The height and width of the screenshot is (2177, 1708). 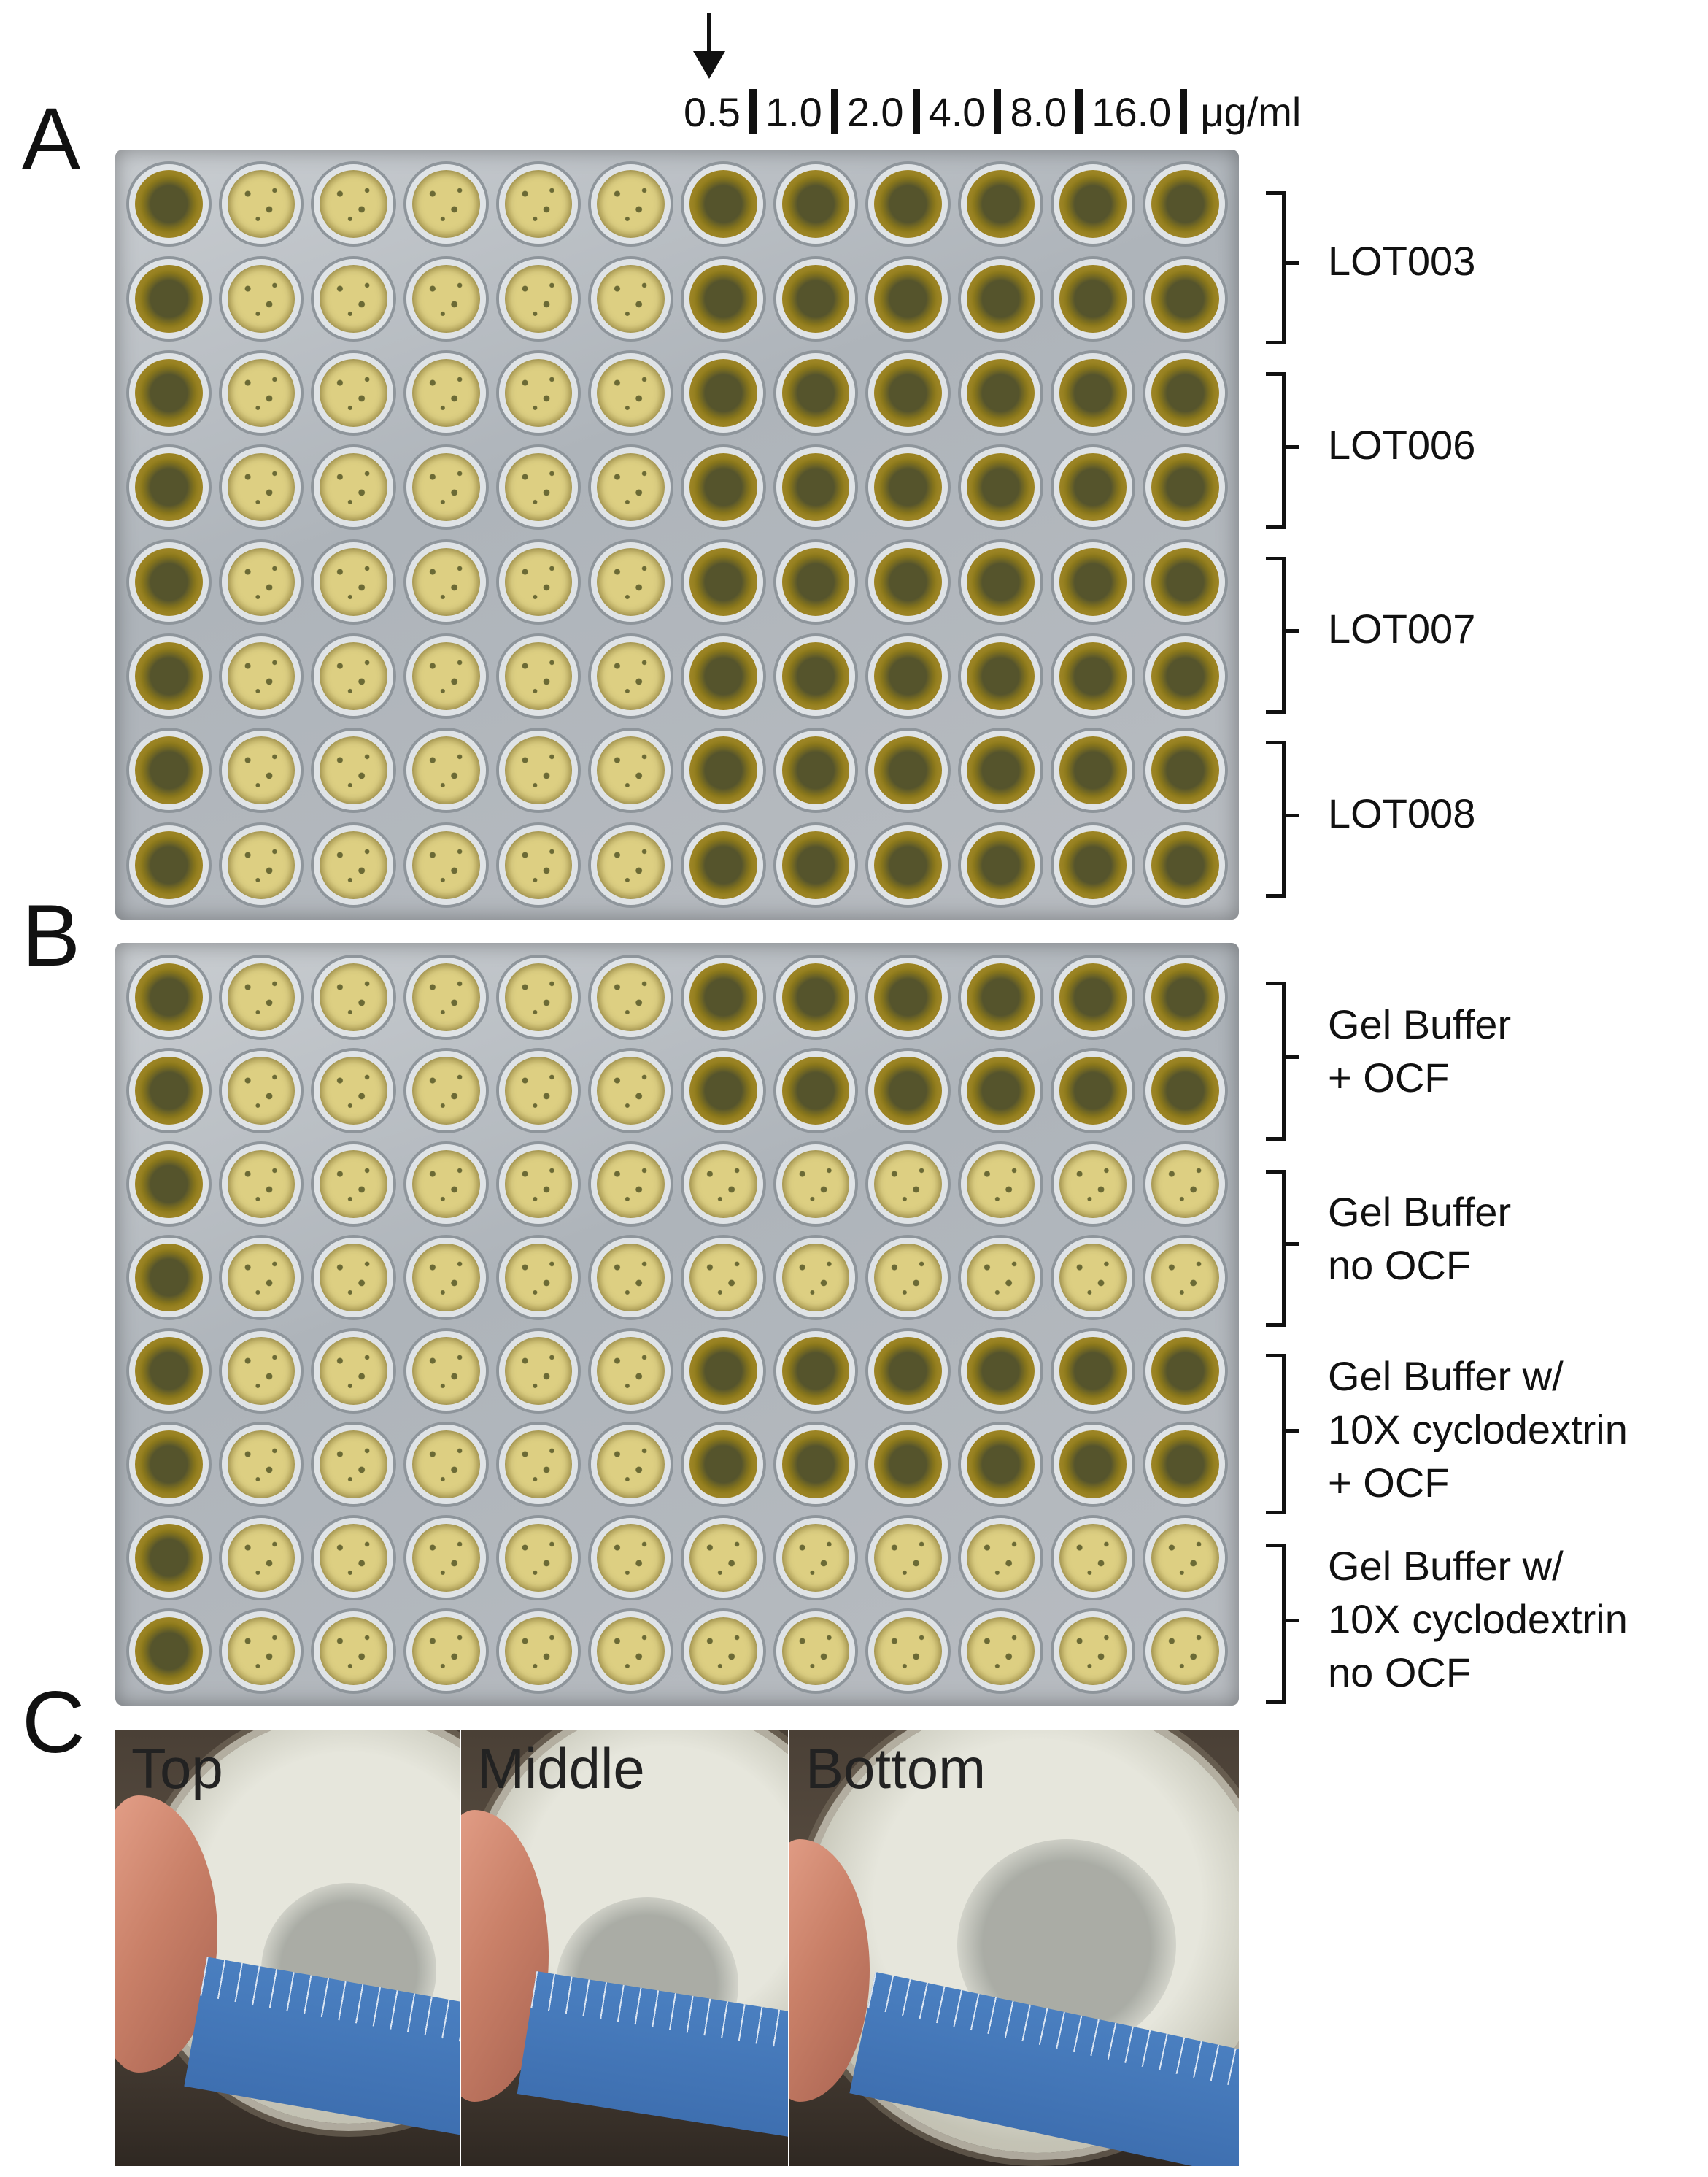 What do you see at coordinates (1478, 1429) in the screenshot?
I see `group-label-line: 10X cyclodextrin` at bounding box center [1478, 1429].